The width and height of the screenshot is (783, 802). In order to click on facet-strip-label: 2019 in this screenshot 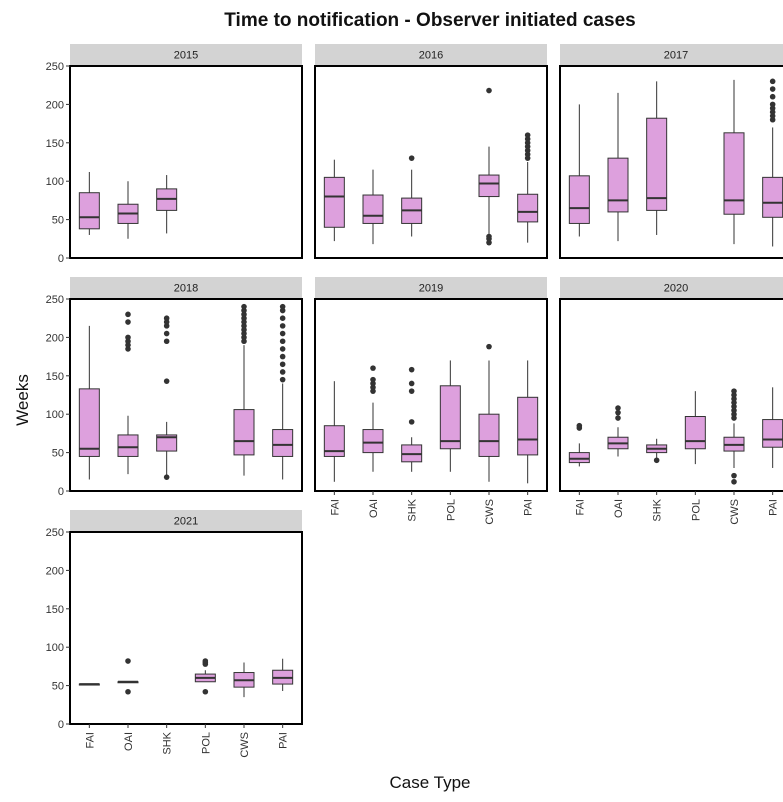, I will do `click(431, 289)`.